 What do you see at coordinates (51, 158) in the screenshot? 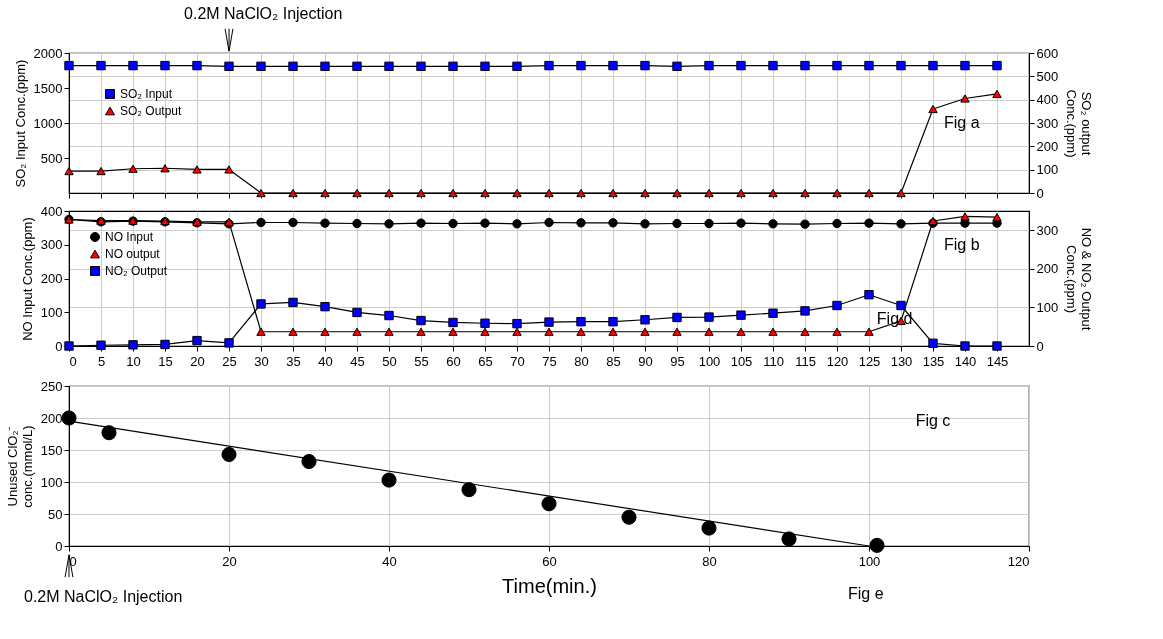
I see `y-tick-label: 500` at bounding box center [51, 158].